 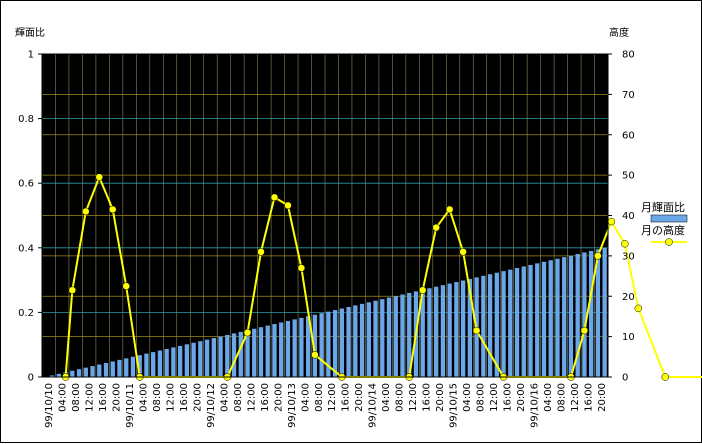 What do you see at coordinates (619, 32) in the screenshot?
I see `right-axis-title: 高度` at bounding box center [619, 32].